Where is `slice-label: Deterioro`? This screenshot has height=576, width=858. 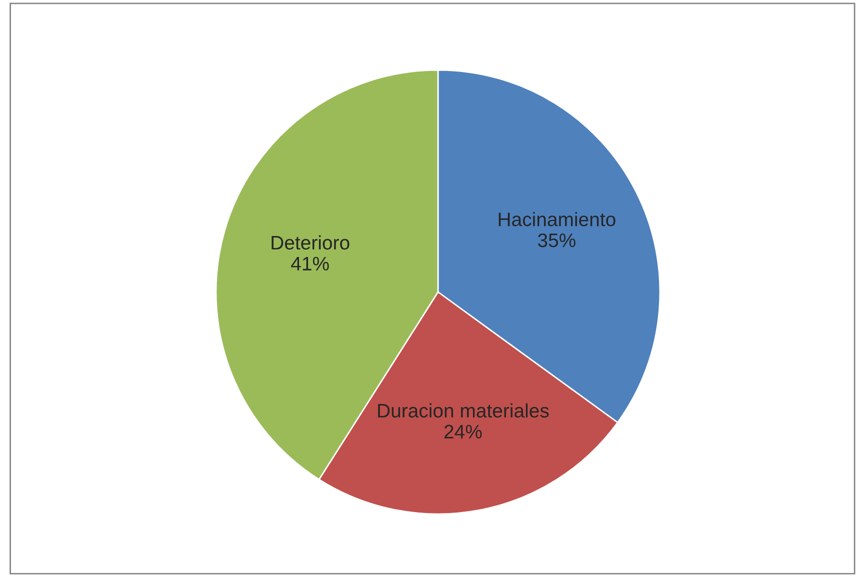 slice-label: Deterioro is located at coordinates (311, 242).